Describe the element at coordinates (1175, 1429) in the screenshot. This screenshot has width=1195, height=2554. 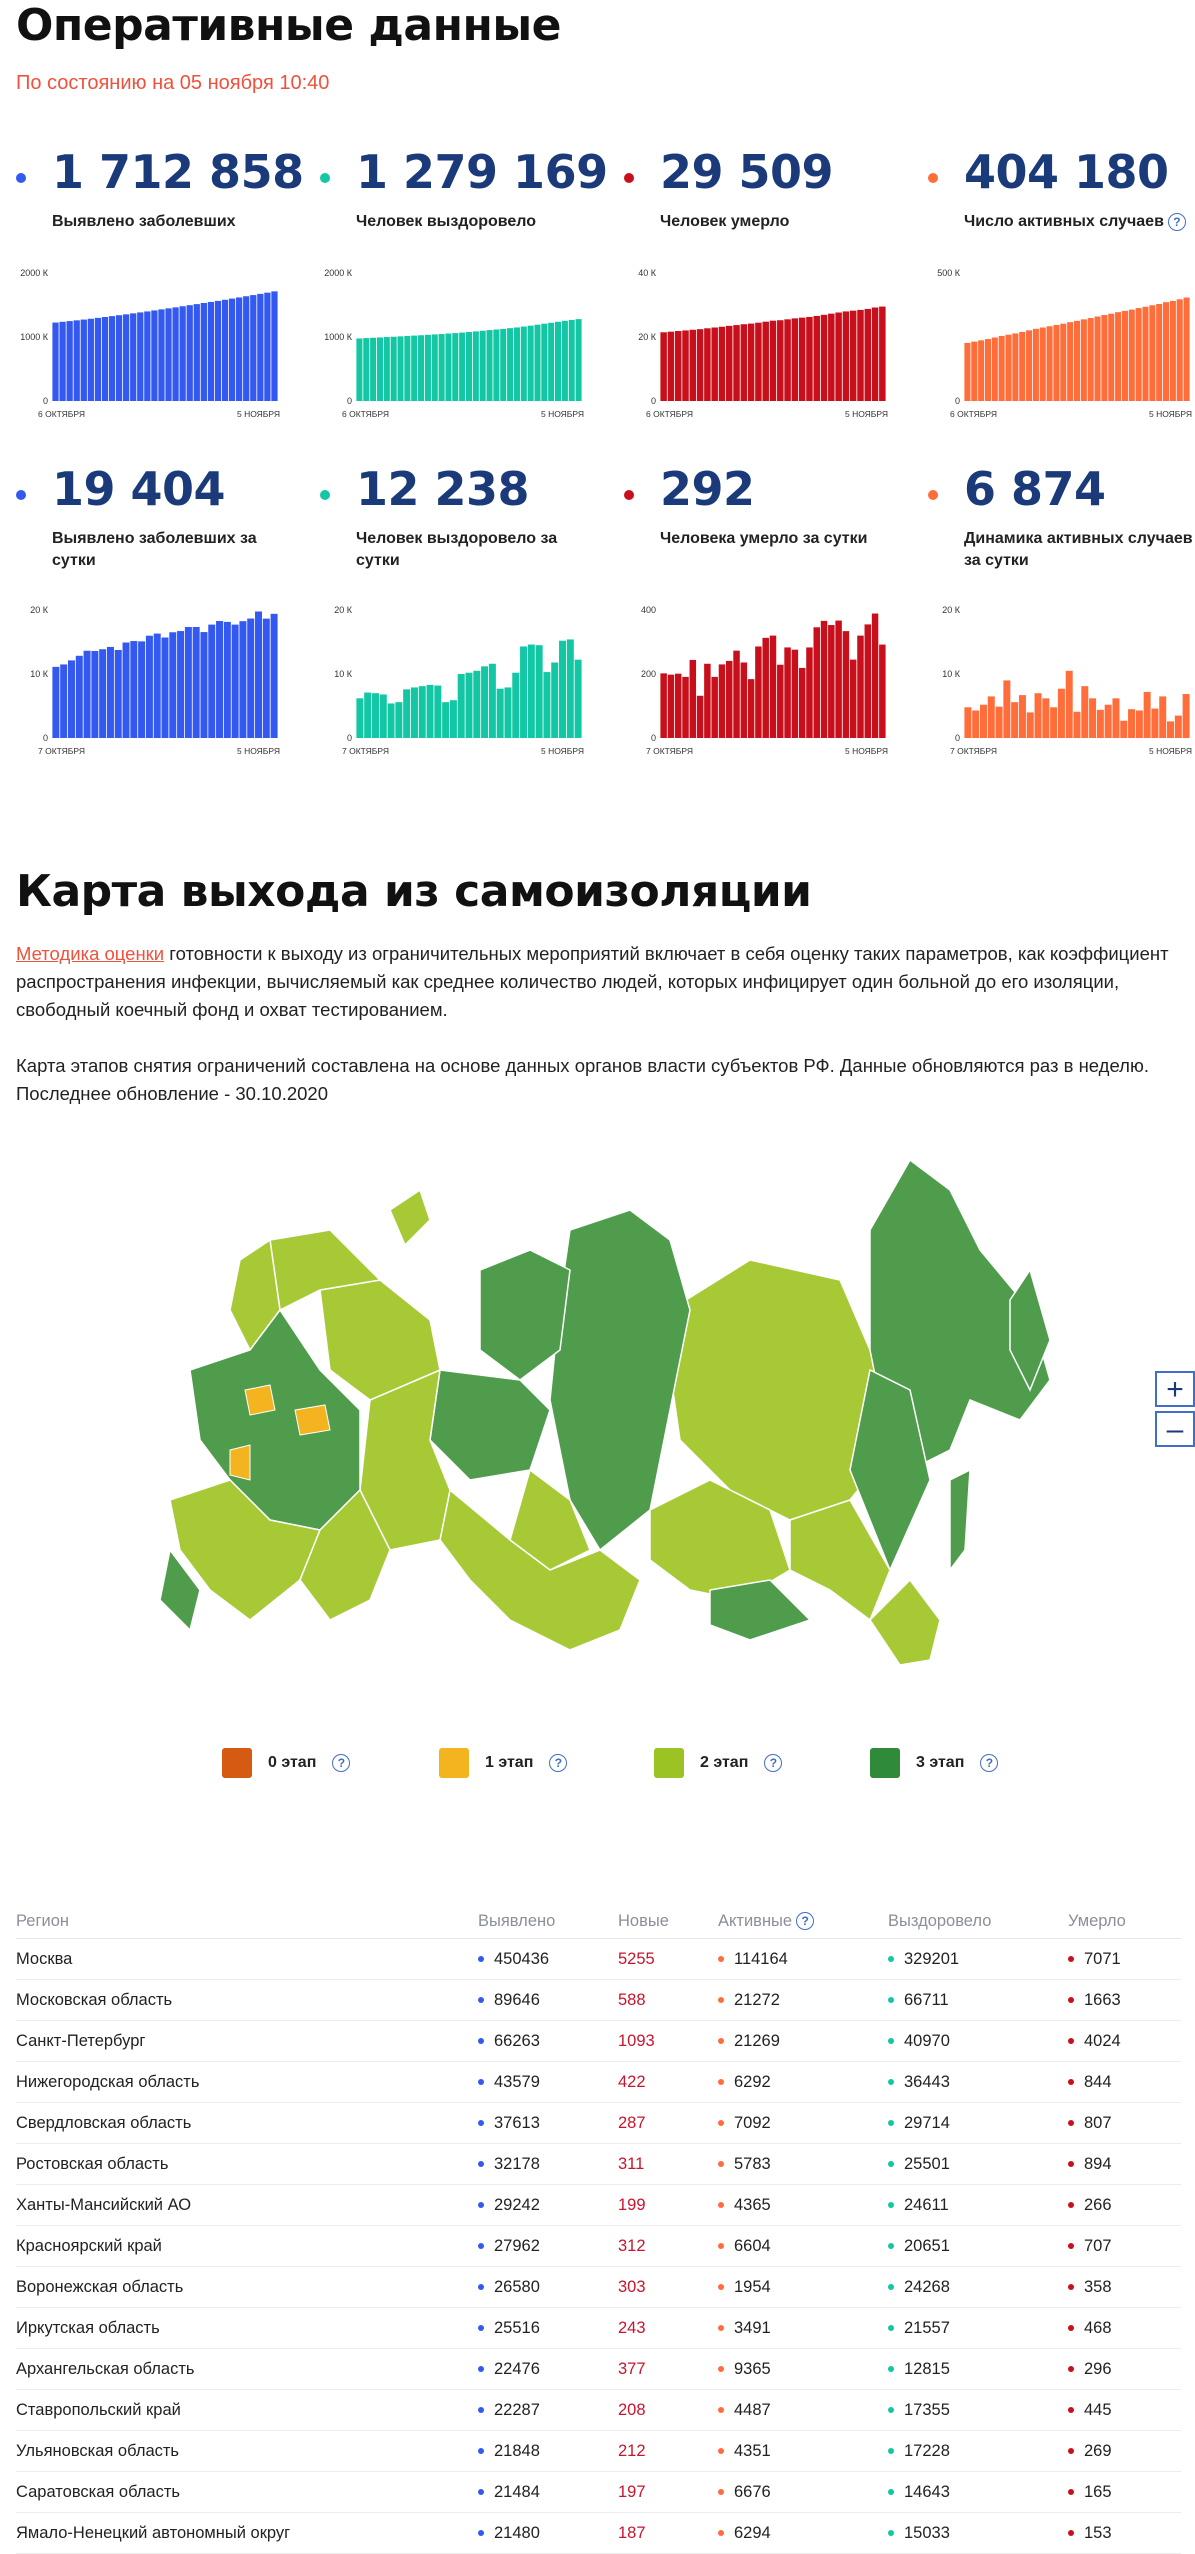
I see `map-zoom-out-button: –` at that location.